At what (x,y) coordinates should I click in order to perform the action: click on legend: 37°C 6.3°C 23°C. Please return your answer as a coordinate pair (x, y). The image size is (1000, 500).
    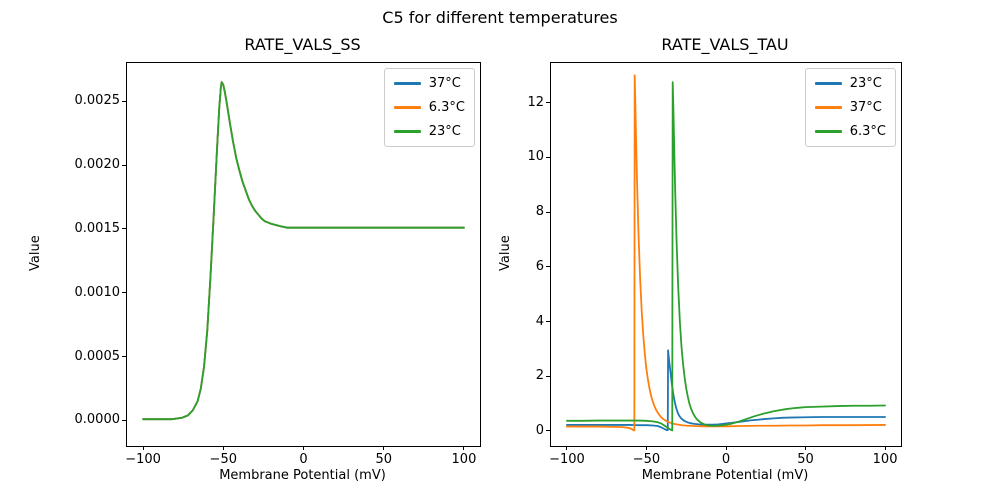
    Looking at the image, I should click on (429, 107).